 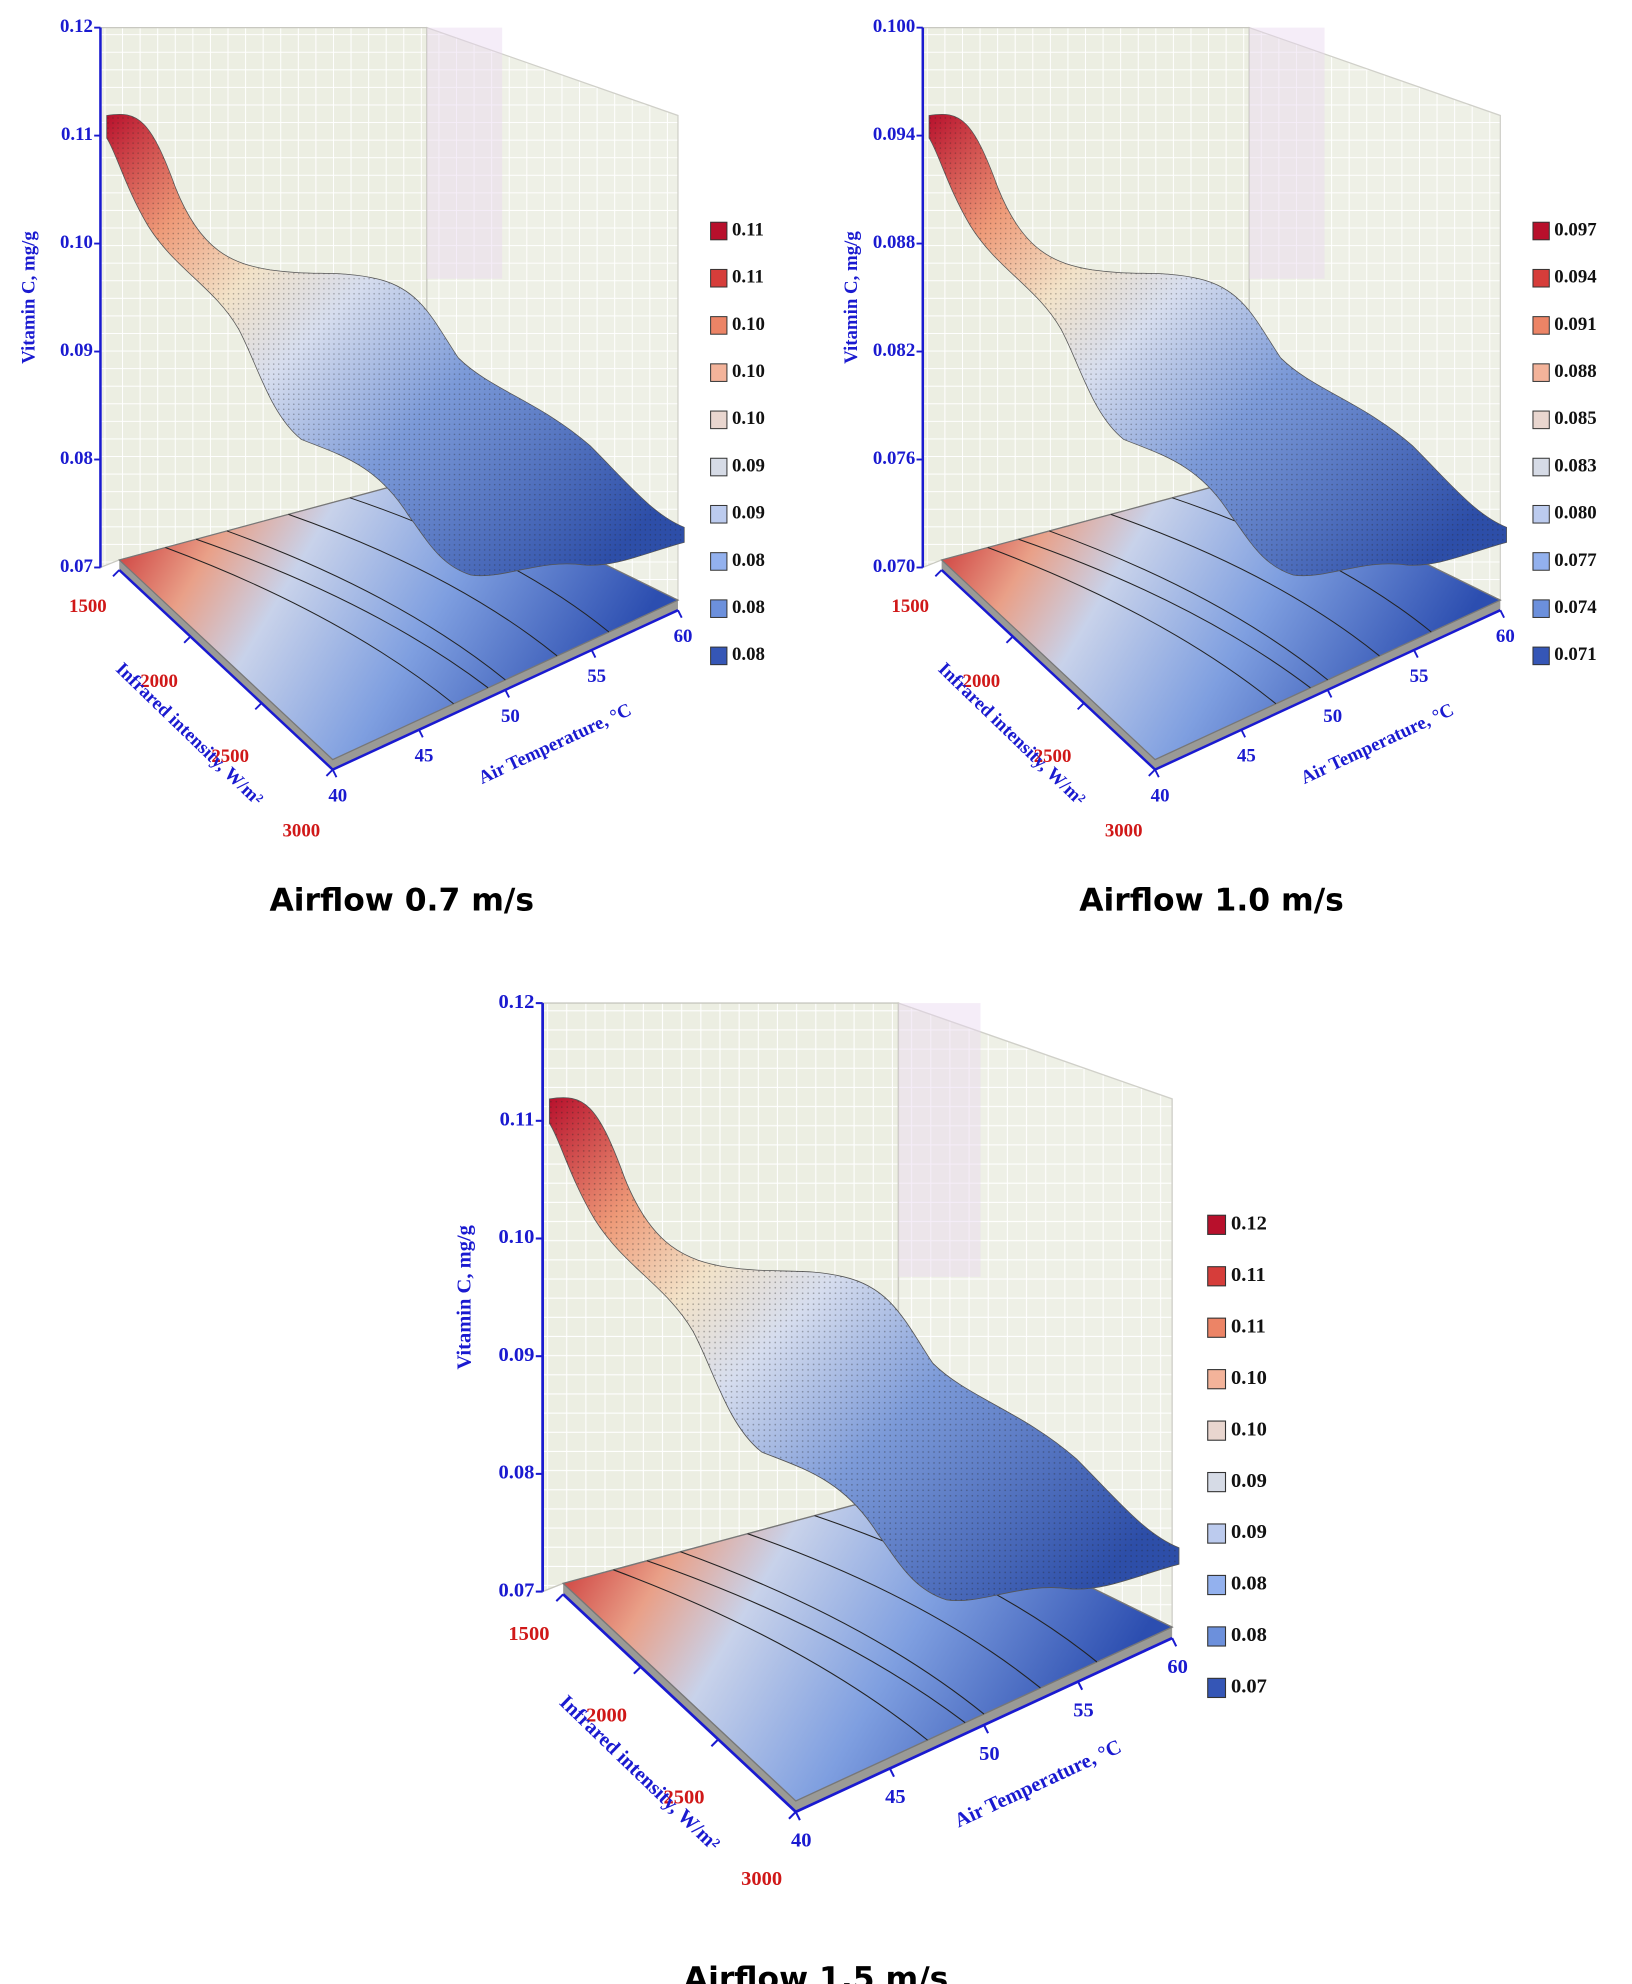 What do you see at coordinates (894, 26) in the screenshot?
I see `z-tick-label: 0.100` at bounding box center [894, 26].